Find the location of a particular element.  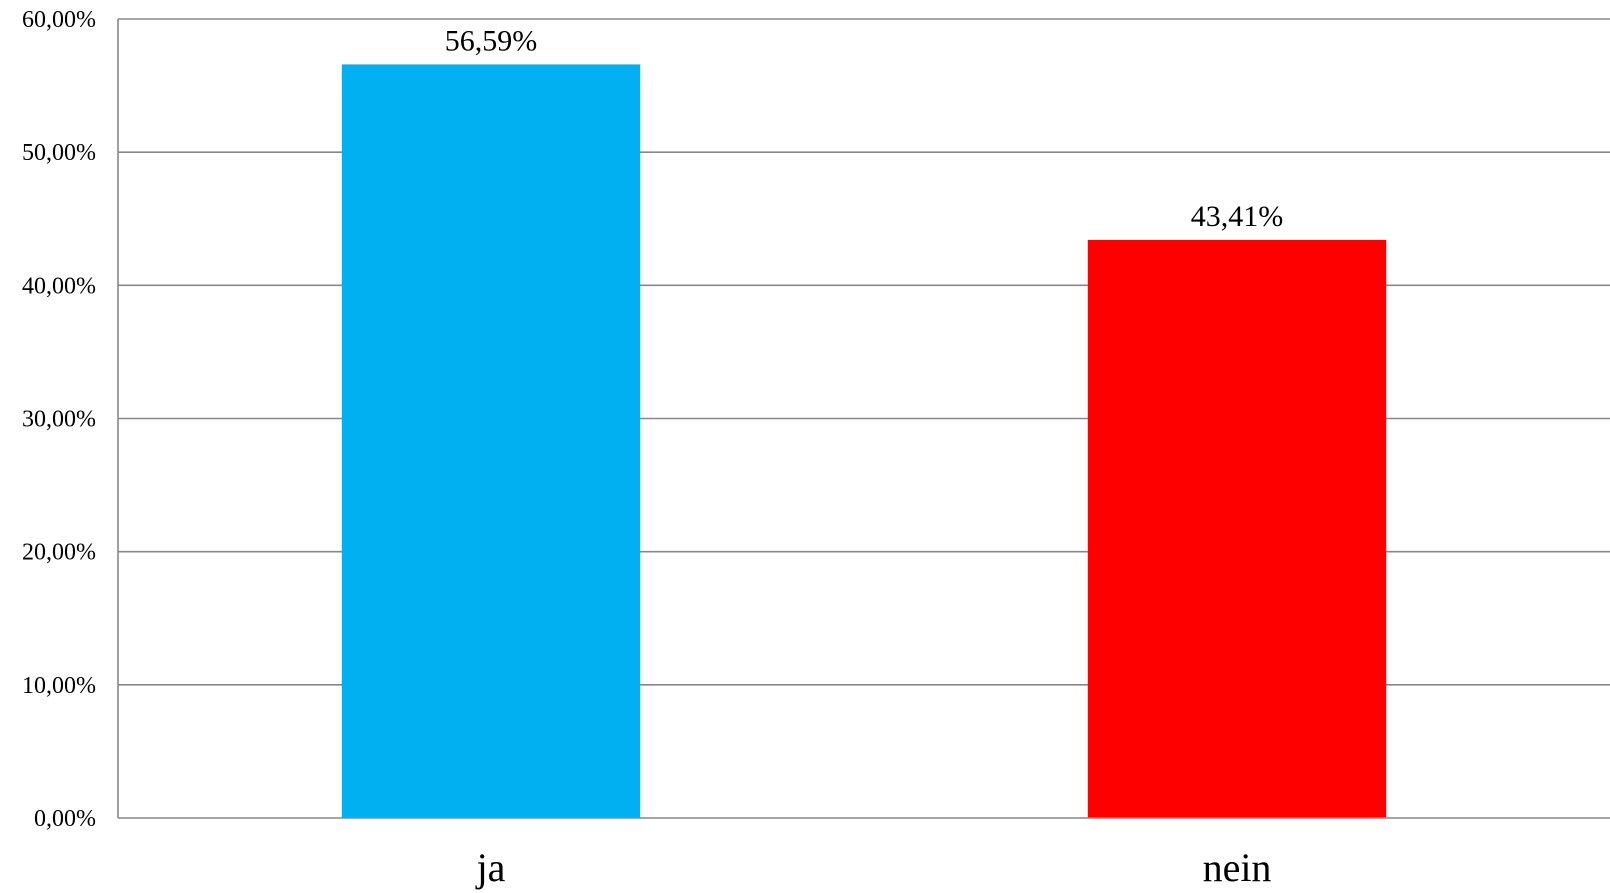

x-category-label-ja: ja is located at coordinates (490, 867).